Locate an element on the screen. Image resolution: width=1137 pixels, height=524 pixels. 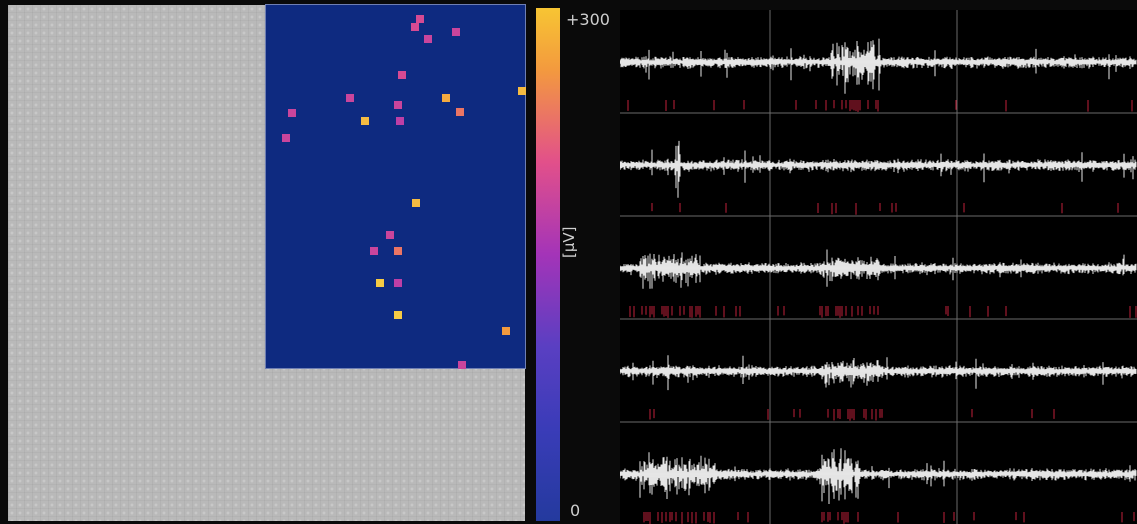
colorbar-max-label: +300 is located at coordinates (588, 19).